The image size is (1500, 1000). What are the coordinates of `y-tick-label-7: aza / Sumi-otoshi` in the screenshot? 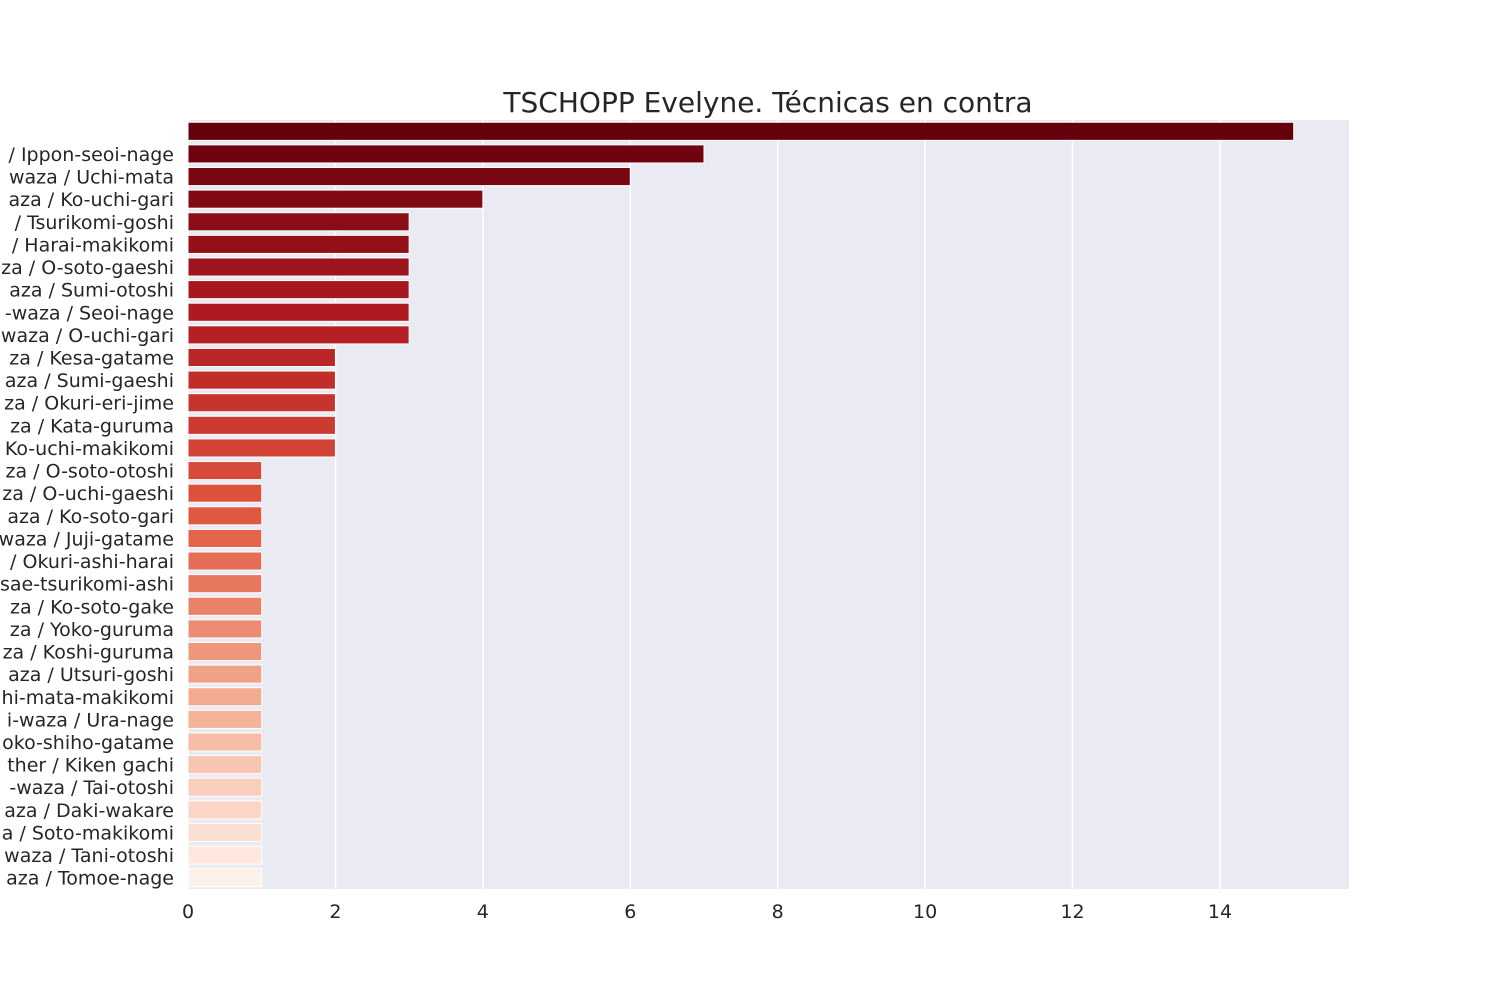 It's located at (91, 291).